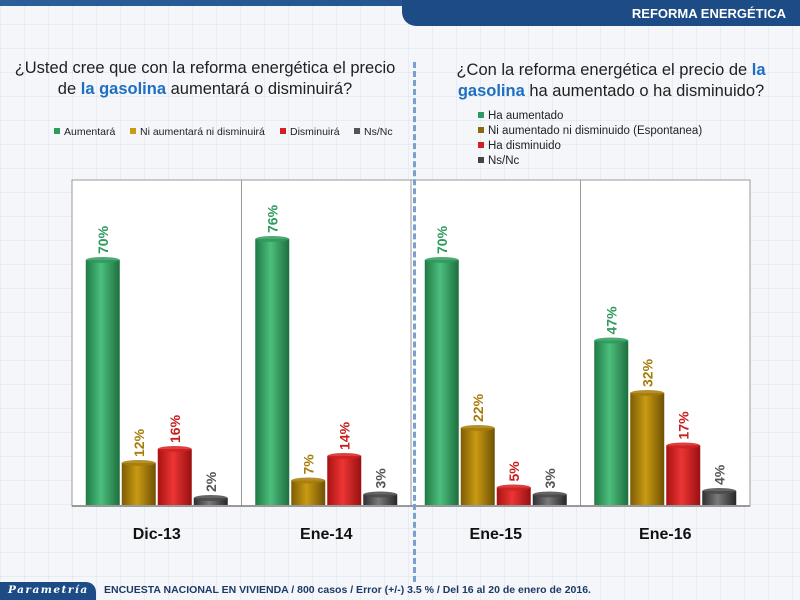  I want to click on legend-right-item: Ha aumentado, so click(628, 117).